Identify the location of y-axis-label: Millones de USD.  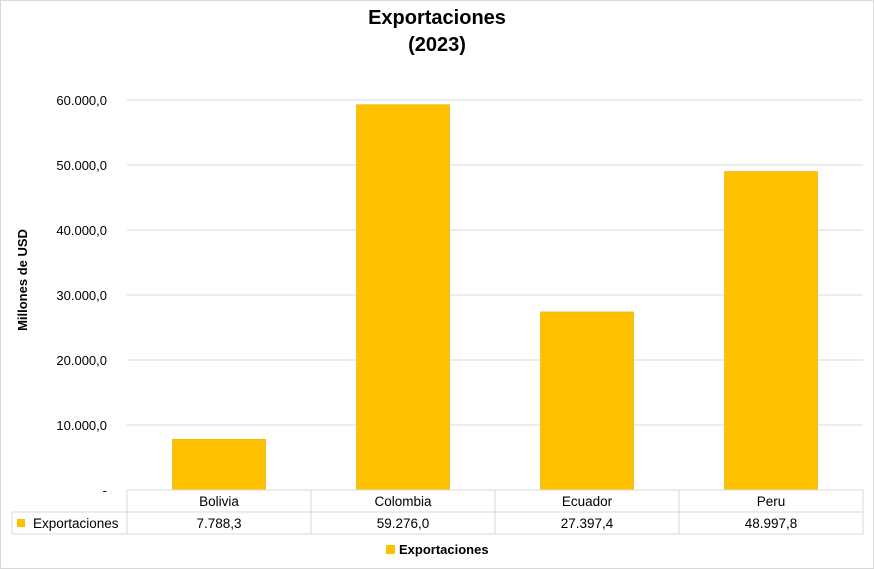
(22, 280).